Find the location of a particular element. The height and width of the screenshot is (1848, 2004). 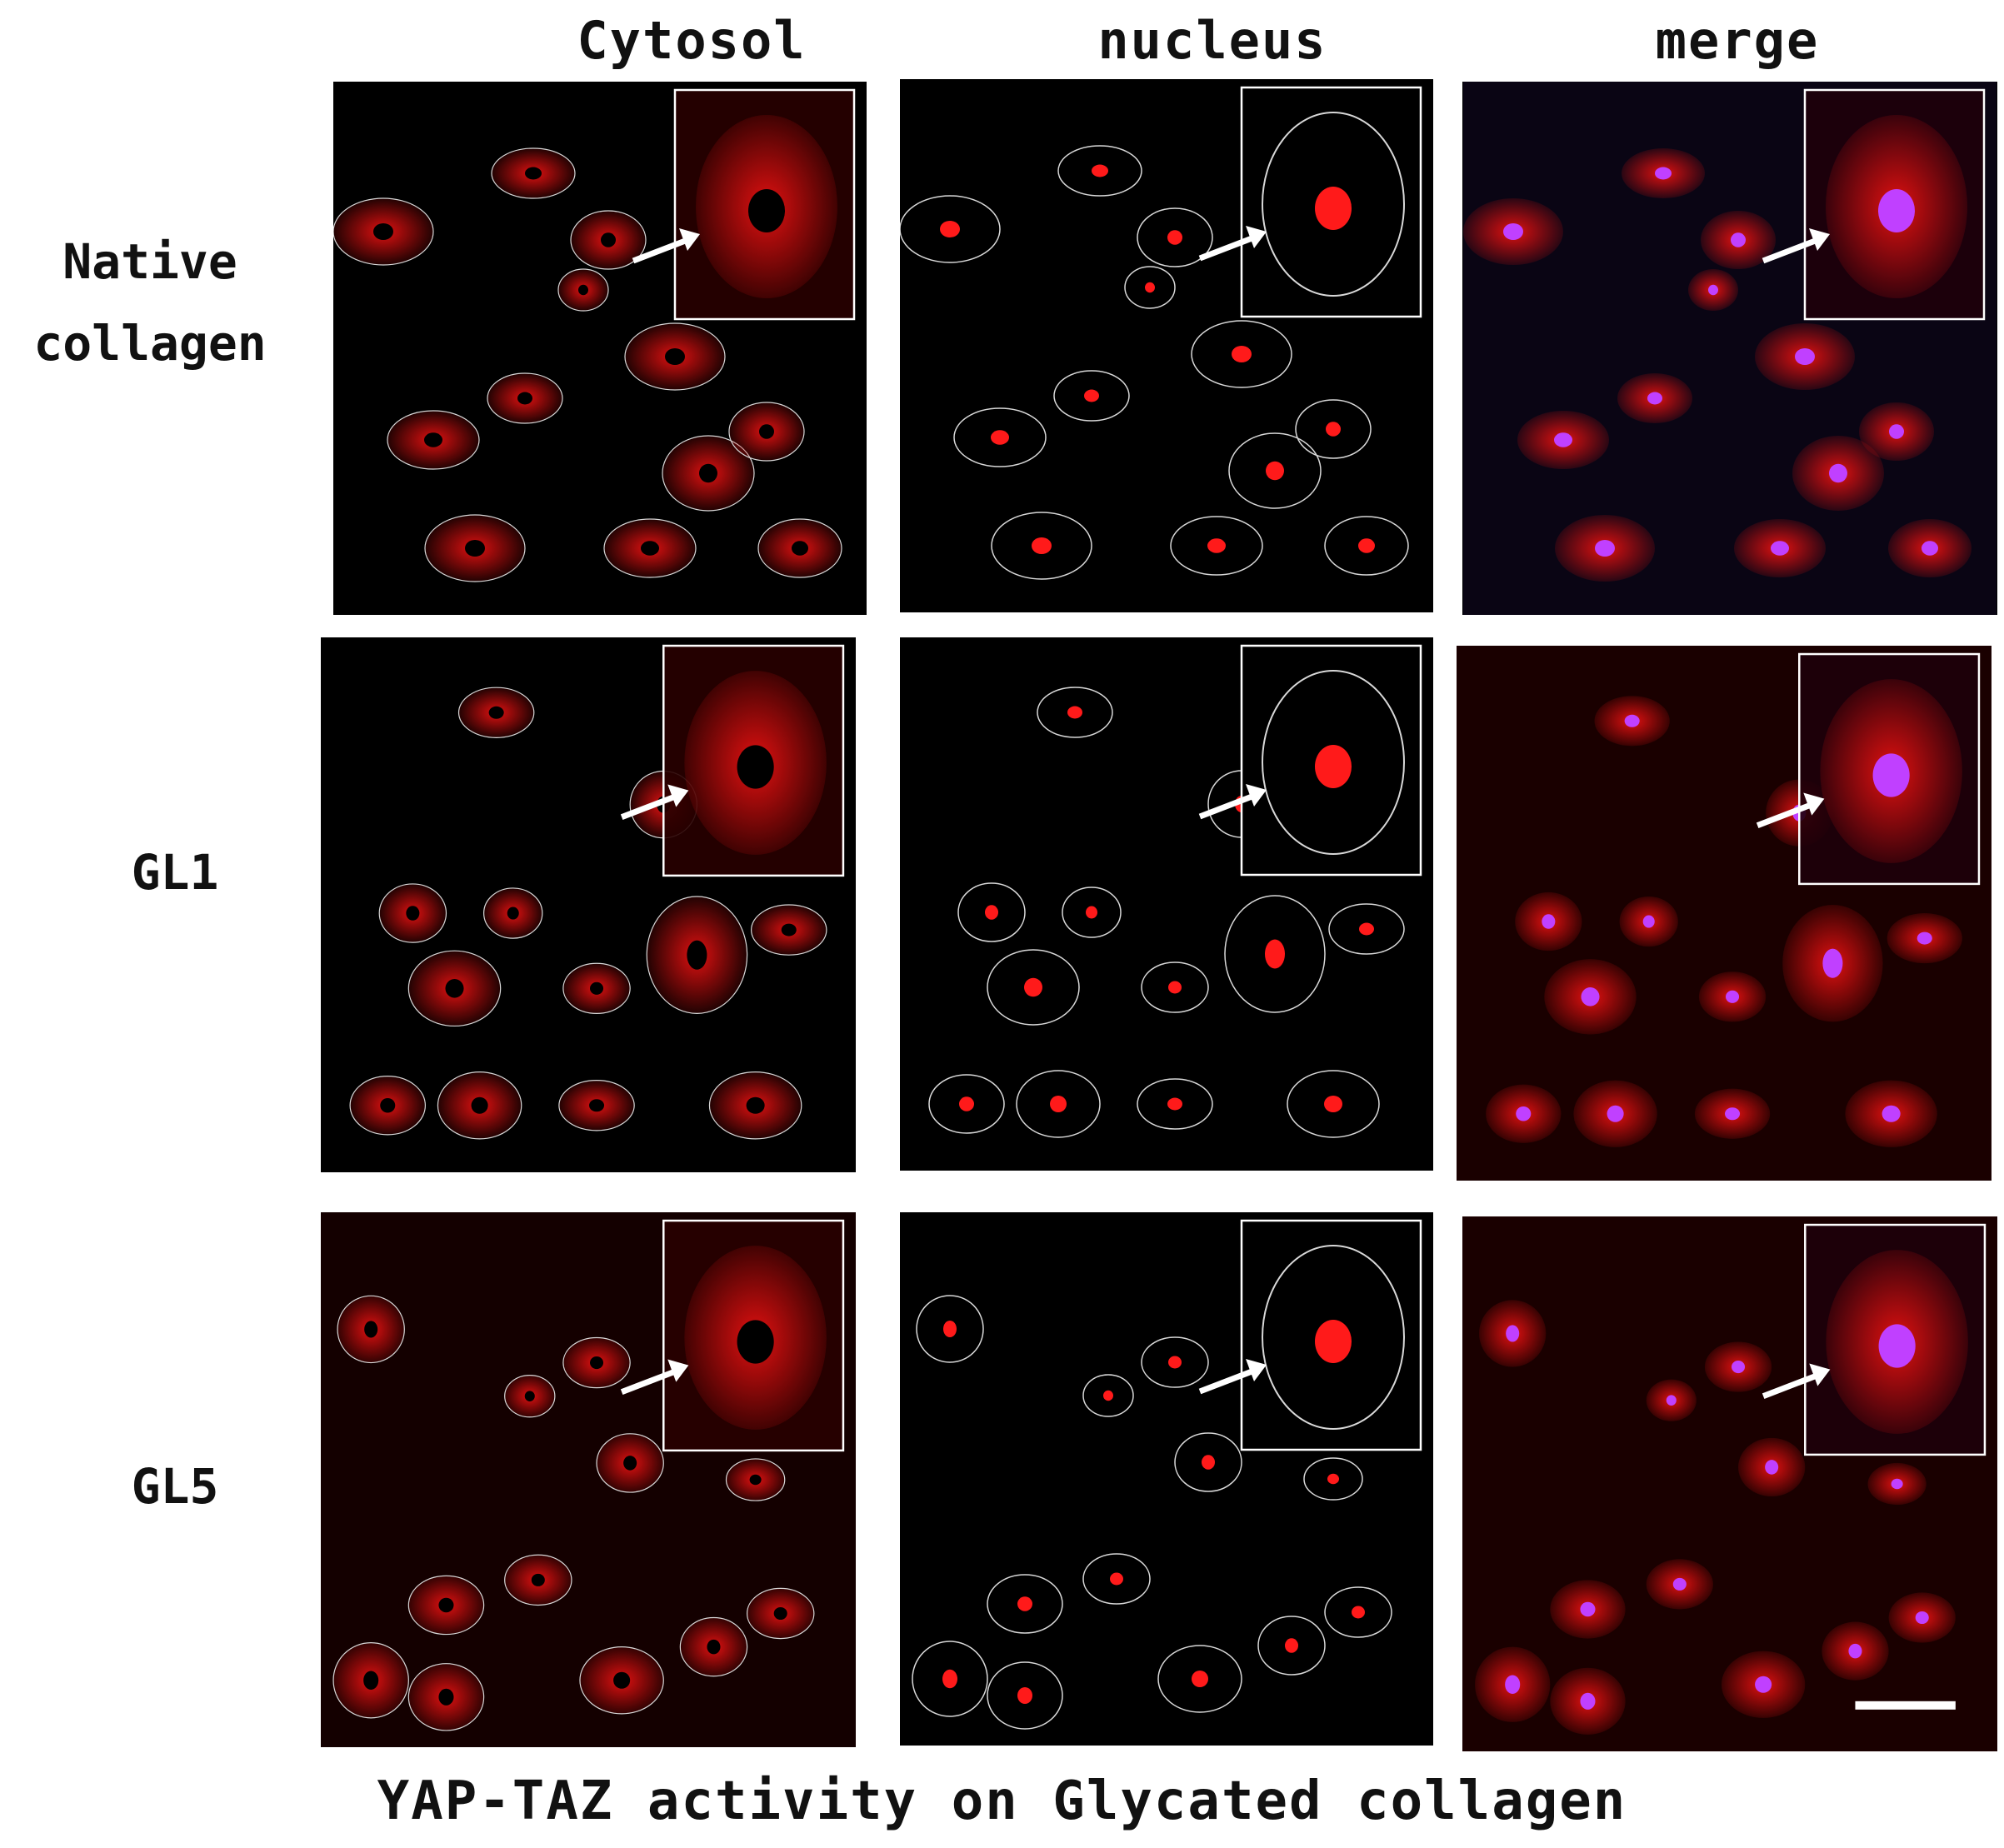

figure-caption: YAP-TAZ activity on Glycated collagen is located at coordinates (1002, 1801).